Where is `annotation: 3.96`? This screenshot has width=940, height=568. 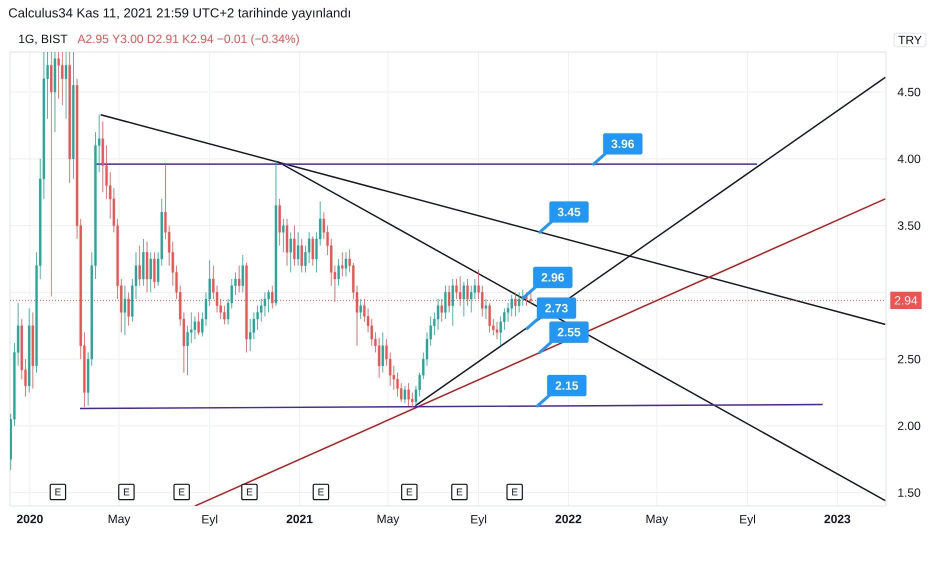
annotation: 3.96 is located at coordinates (622, 144).